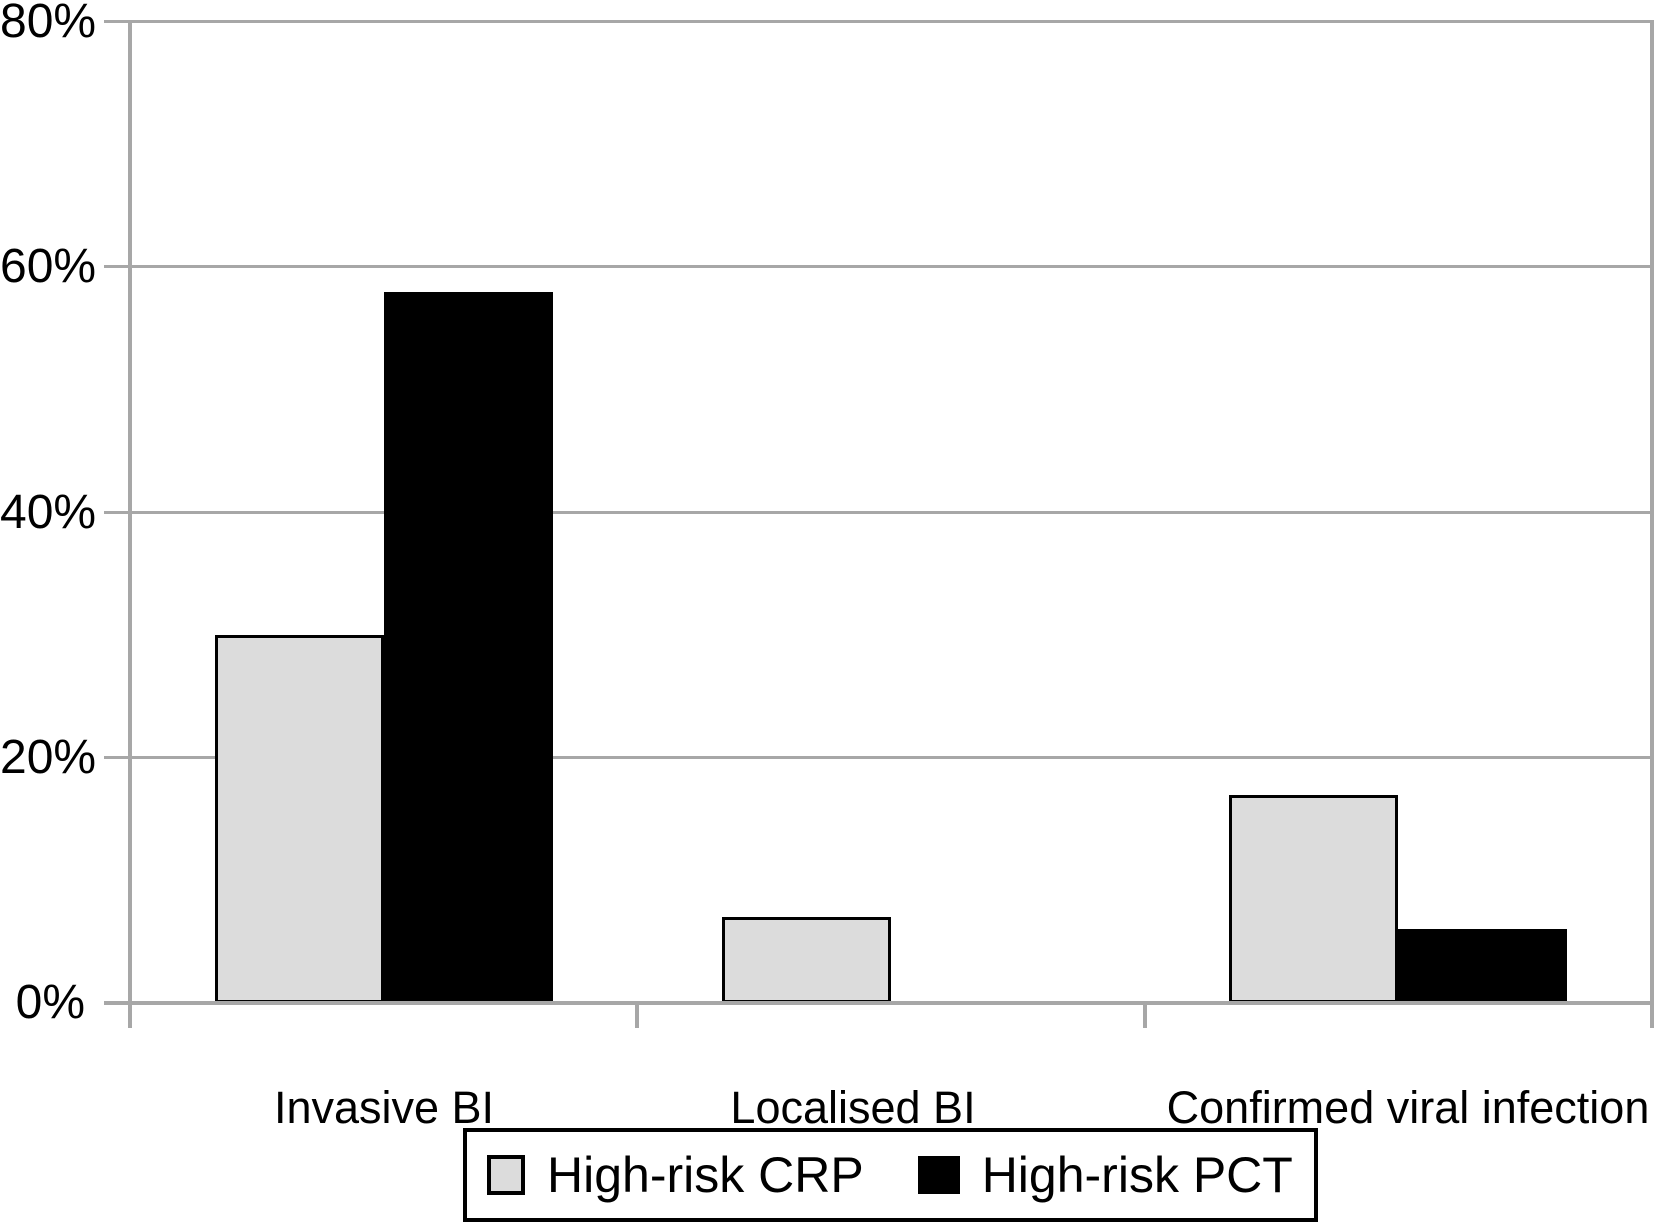 This screenshot has width=1657, height=1225. Describe the element at coordinates (384, 1107) in the screenshot. I see `x-category-label-invasive-bi: Invasive BI` at that location.